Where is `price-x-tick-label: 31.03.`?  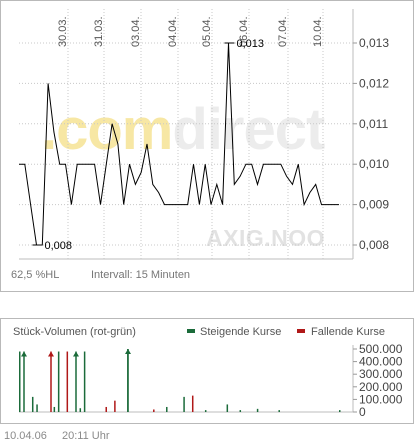
price-x-tick-label: 31.03. is located at coordinates (99, 31).